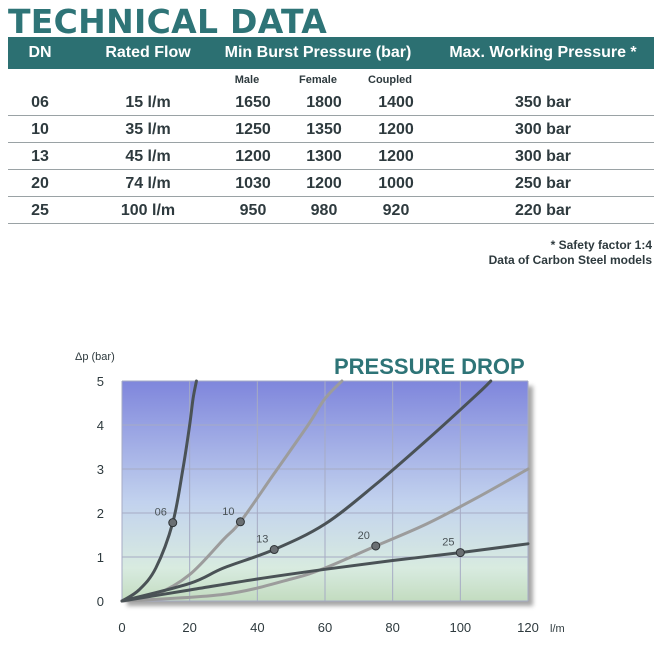 This screenshot has height=646, width=662. I want to click on cell-rated-flow: 100 l/m, so click(148, 210).